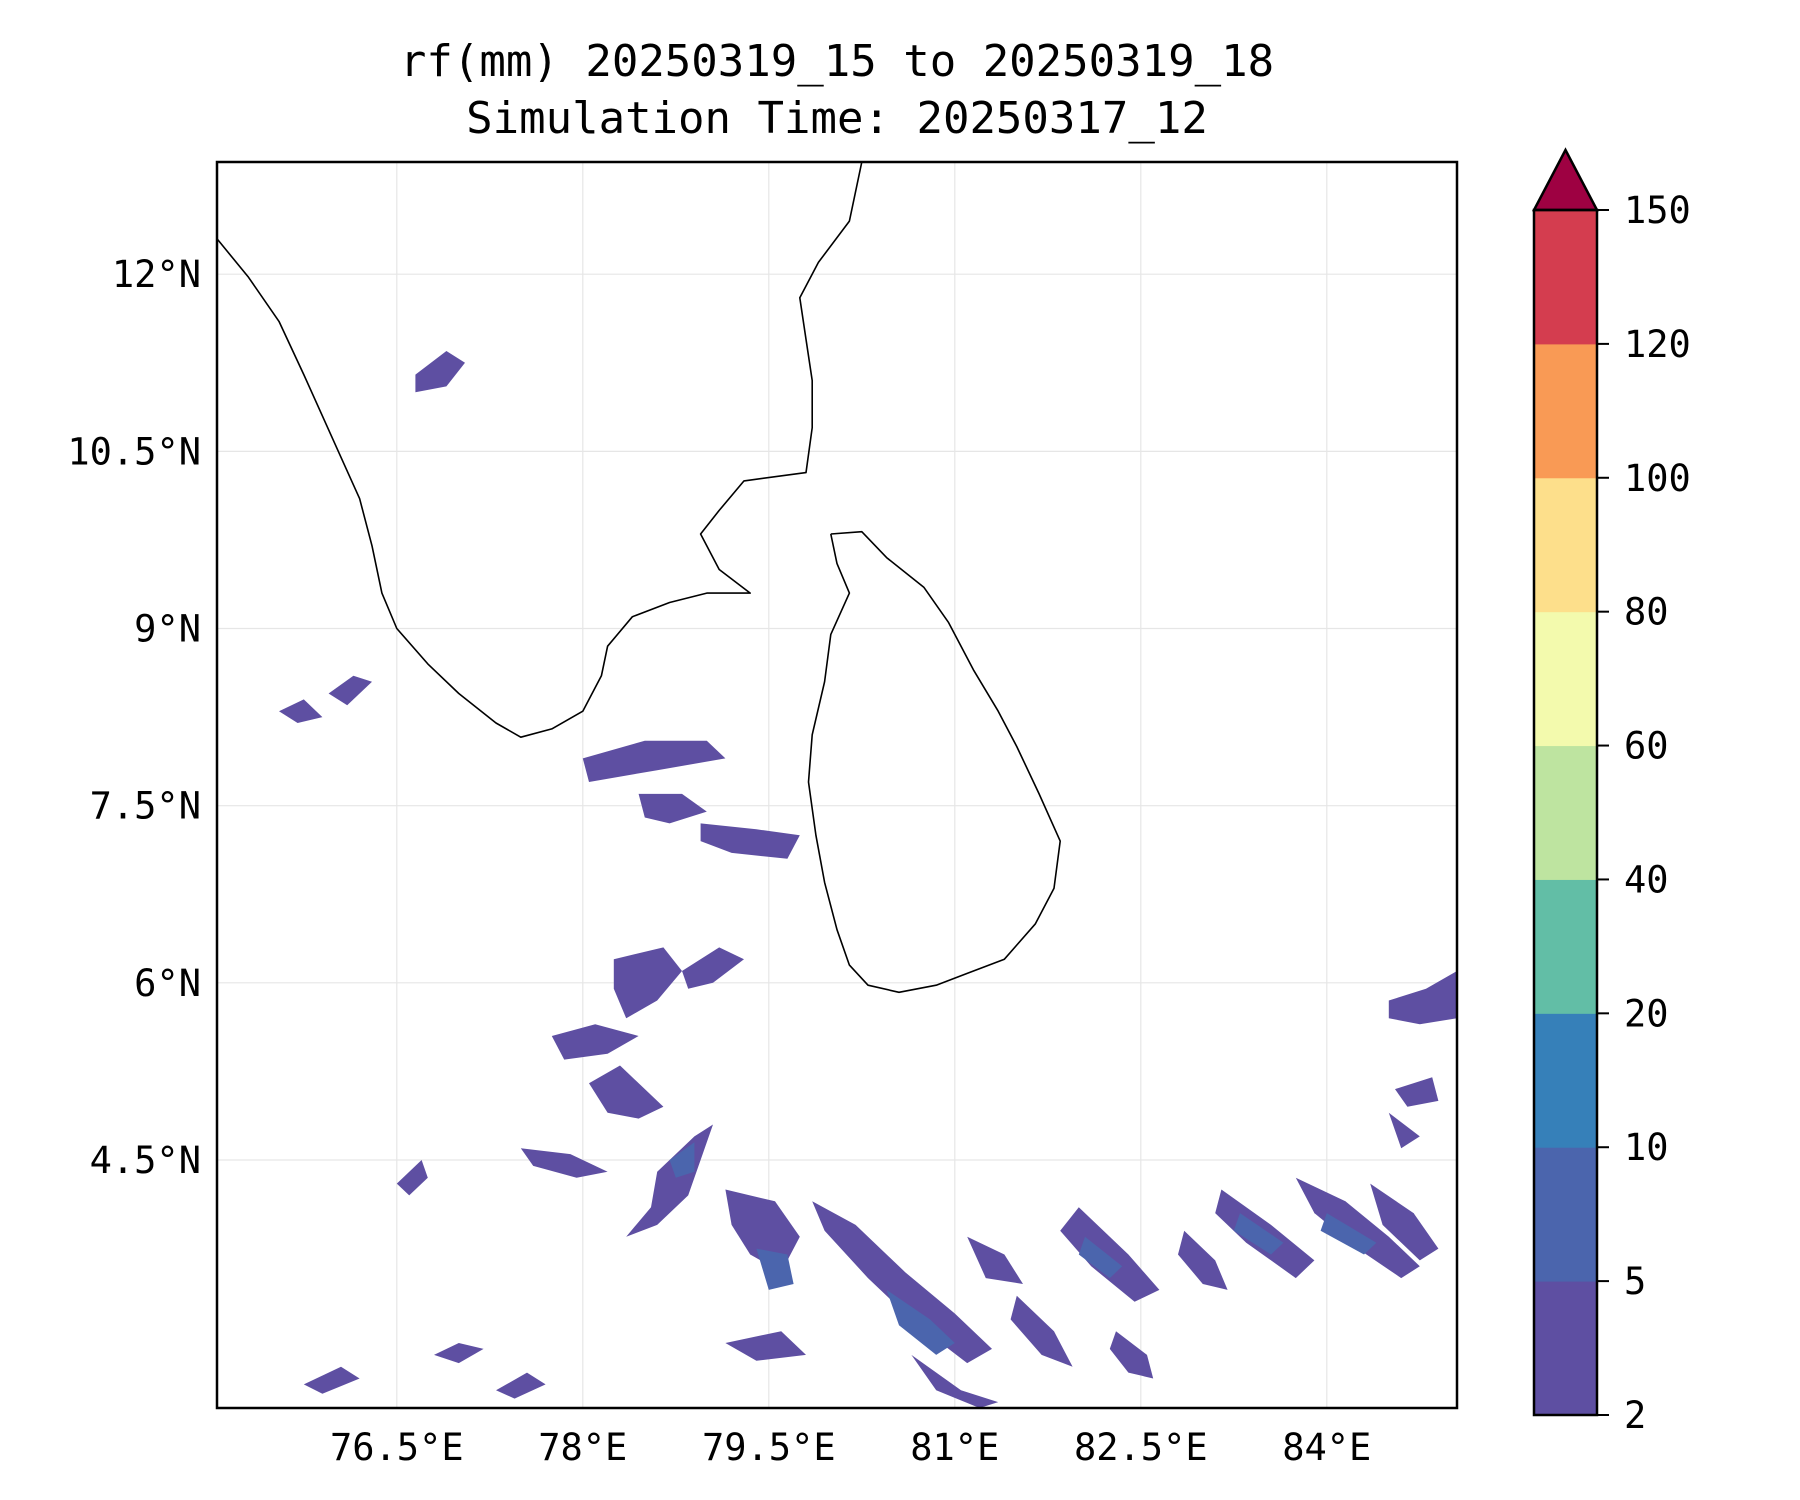 Image resolution: width=1800 pixels, height=1500 pixels. Describe the element at coordinates (1635, 1415) in the screenshot. I see `colorbar-tick-label: 2` at that location.